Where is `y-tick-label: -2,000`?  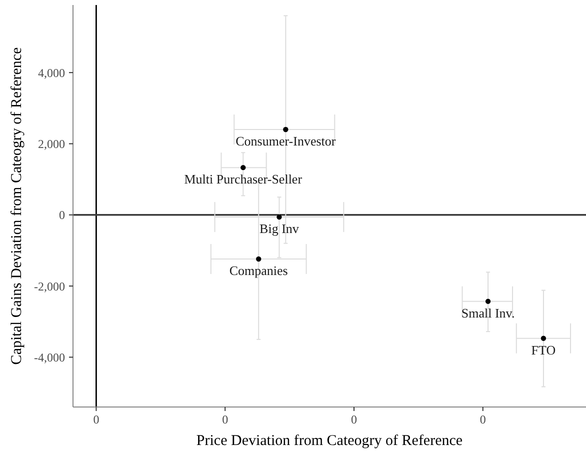 y-tick-label: -2,000 is located at coordinates (49, 286).